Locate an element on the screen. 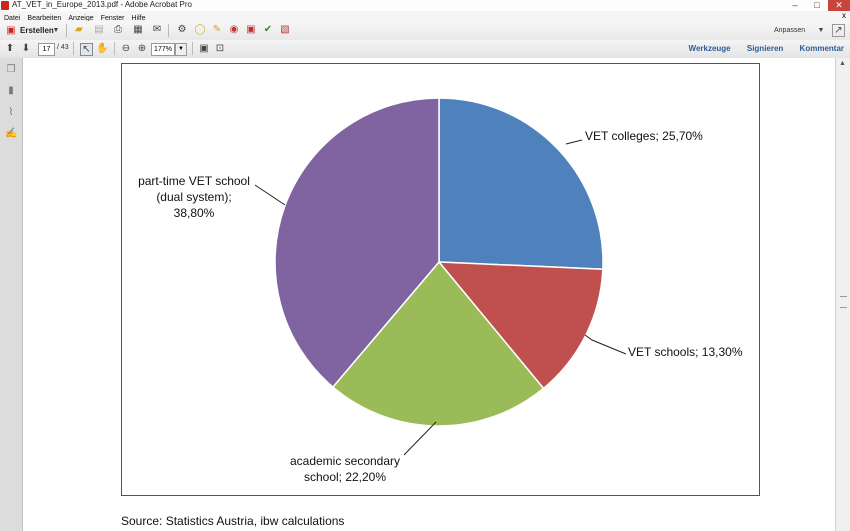  slice-label: part-time VET school (dual system); 38,80% is located at coordinates (194, 197).